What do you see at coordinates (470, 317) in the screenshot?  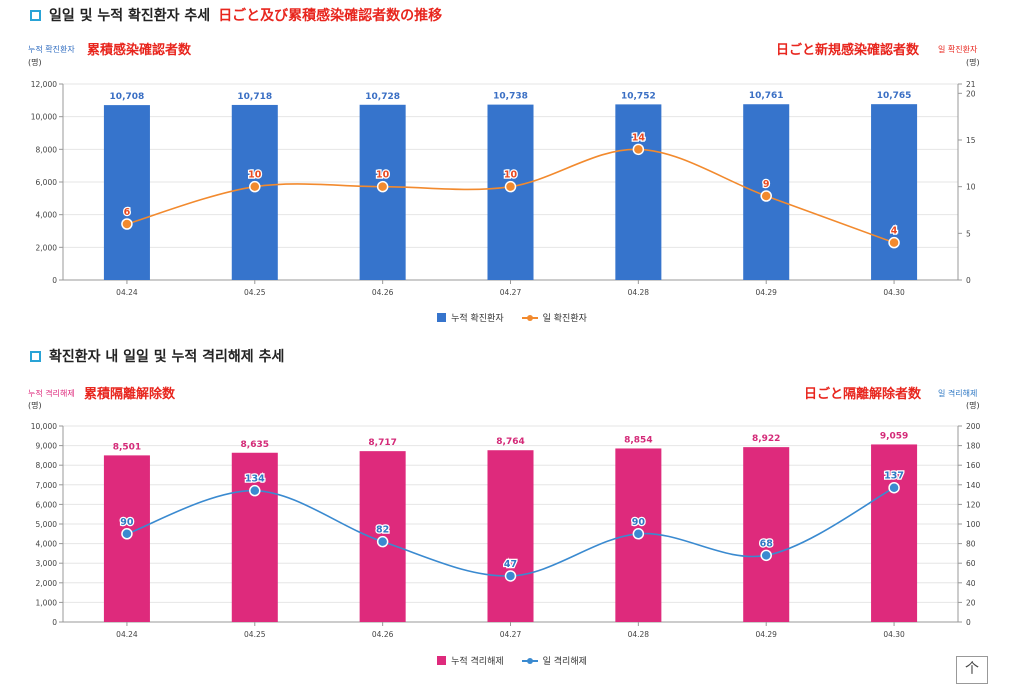 I see `legend-item-bar: 누적 확진환자` at bounding box center [470, 317].